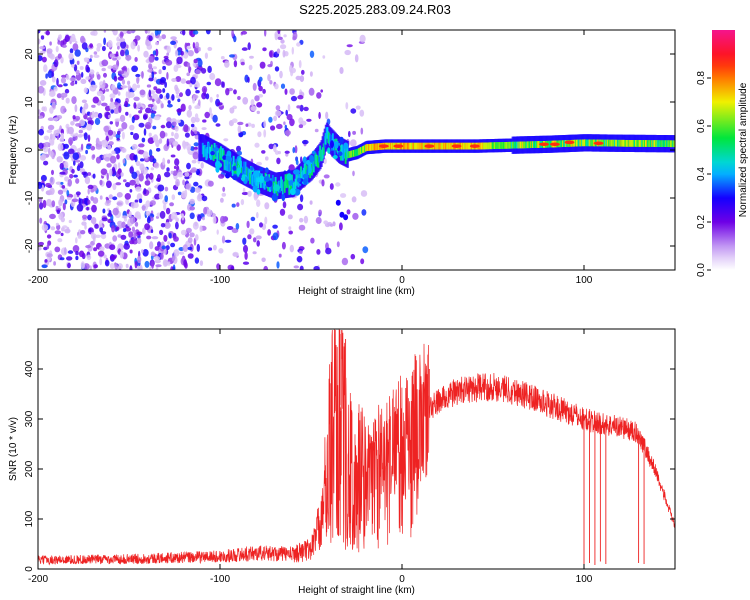 The height and width of the screenshot is (600, 750). Describe the element at coordinates (220, 579) in the screenshot. I see `x-tick-label: -100` at that location.